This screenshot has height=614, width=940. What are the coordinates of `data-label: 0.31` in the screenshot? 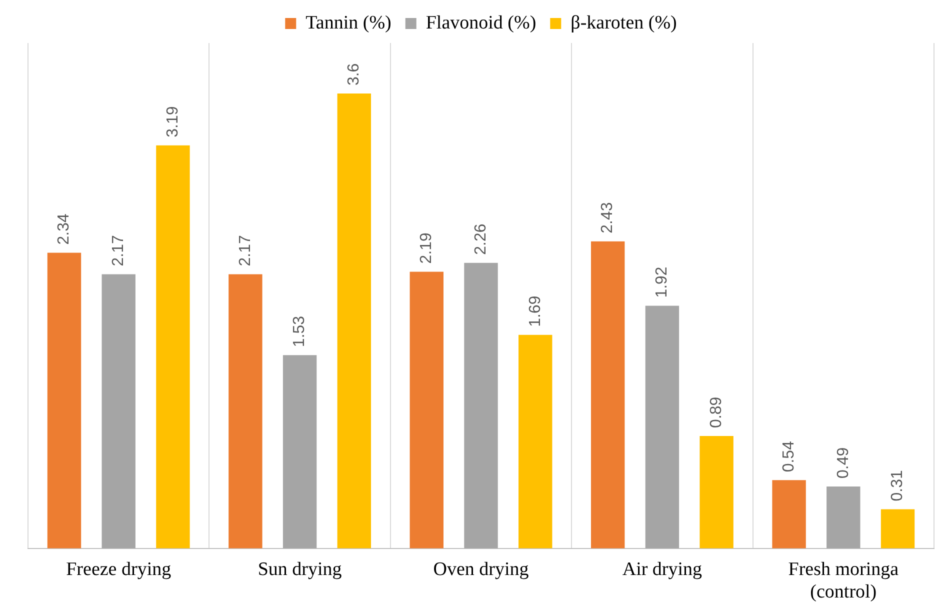 It's located at (897, 486).